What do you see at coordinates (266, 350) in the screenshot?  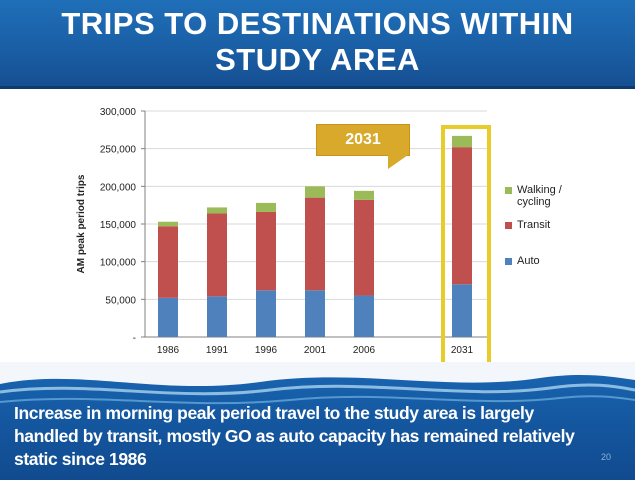 I see `x-tick-label: 1996` at bounding box center [266, 350].